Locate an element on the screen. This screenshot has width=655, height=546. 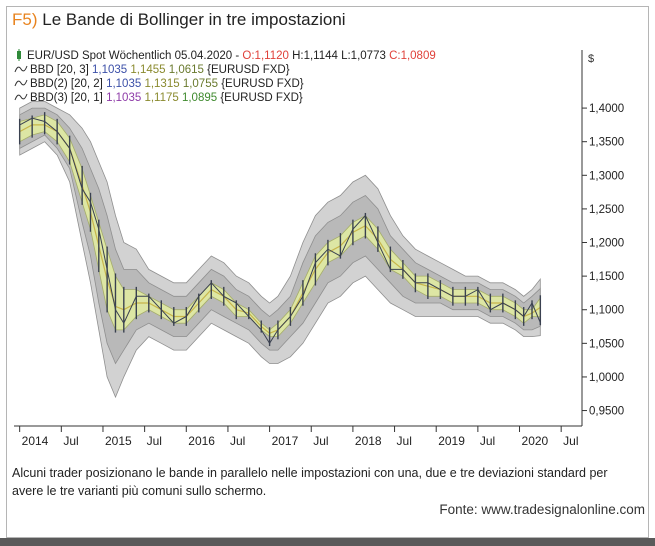
y-tick-label: 1,3500 is located at coordinates (606, 143).